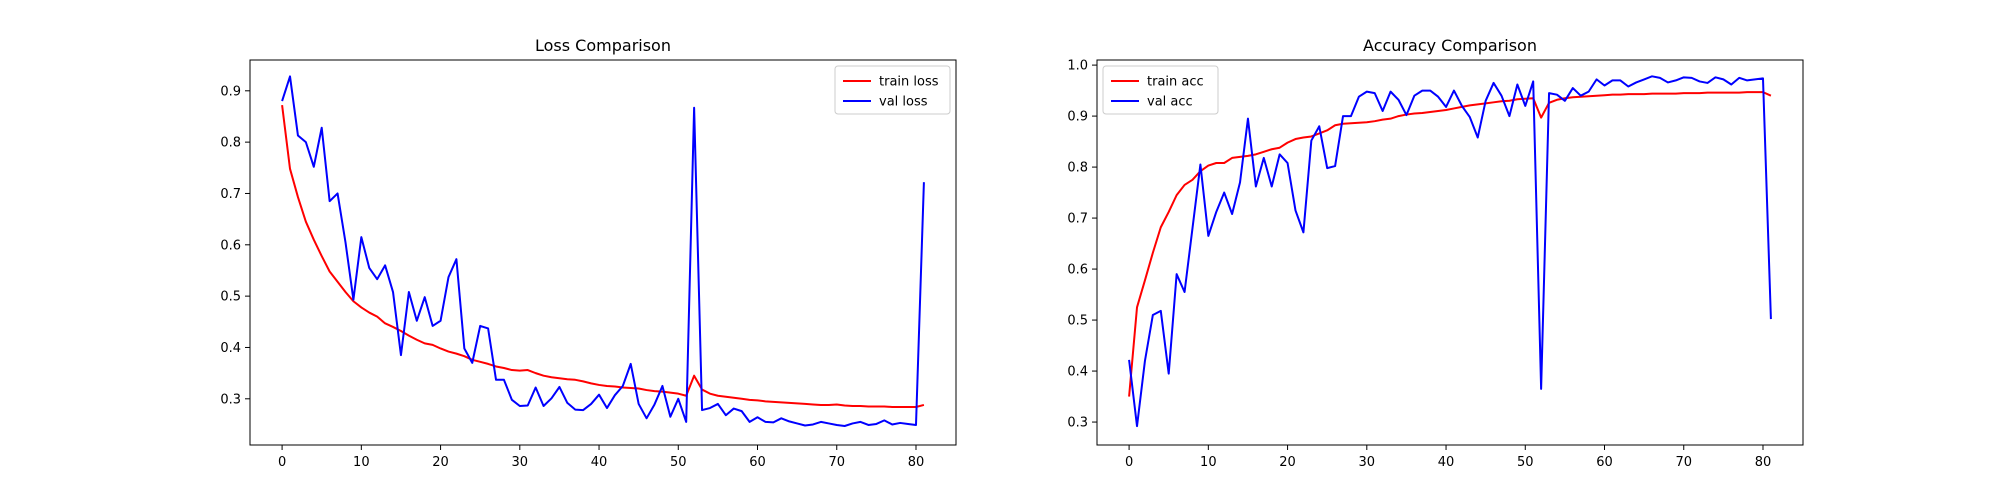 This screenshot has width=2000, height=500. I want to click on y-tick-label: 1.0, so click(1077, 66).